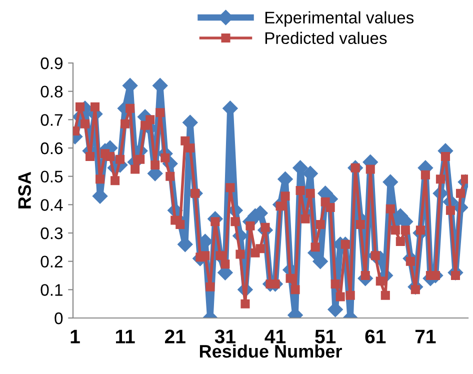  Describe the element at coordinates (326, 38) in the screenshot. I see `legend-label: Predicted values` at that location.